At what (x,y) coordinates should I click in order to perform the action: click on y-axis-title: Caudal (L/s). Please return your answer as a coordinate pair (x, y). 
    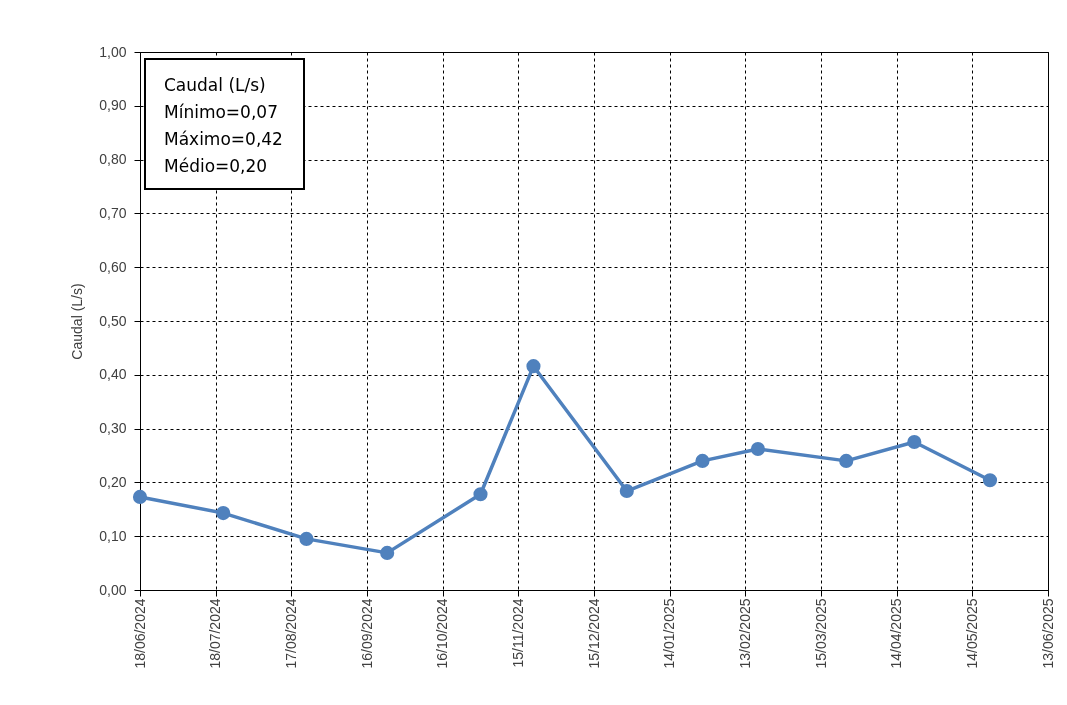
    Looking at the image, I should click on (77, 321).